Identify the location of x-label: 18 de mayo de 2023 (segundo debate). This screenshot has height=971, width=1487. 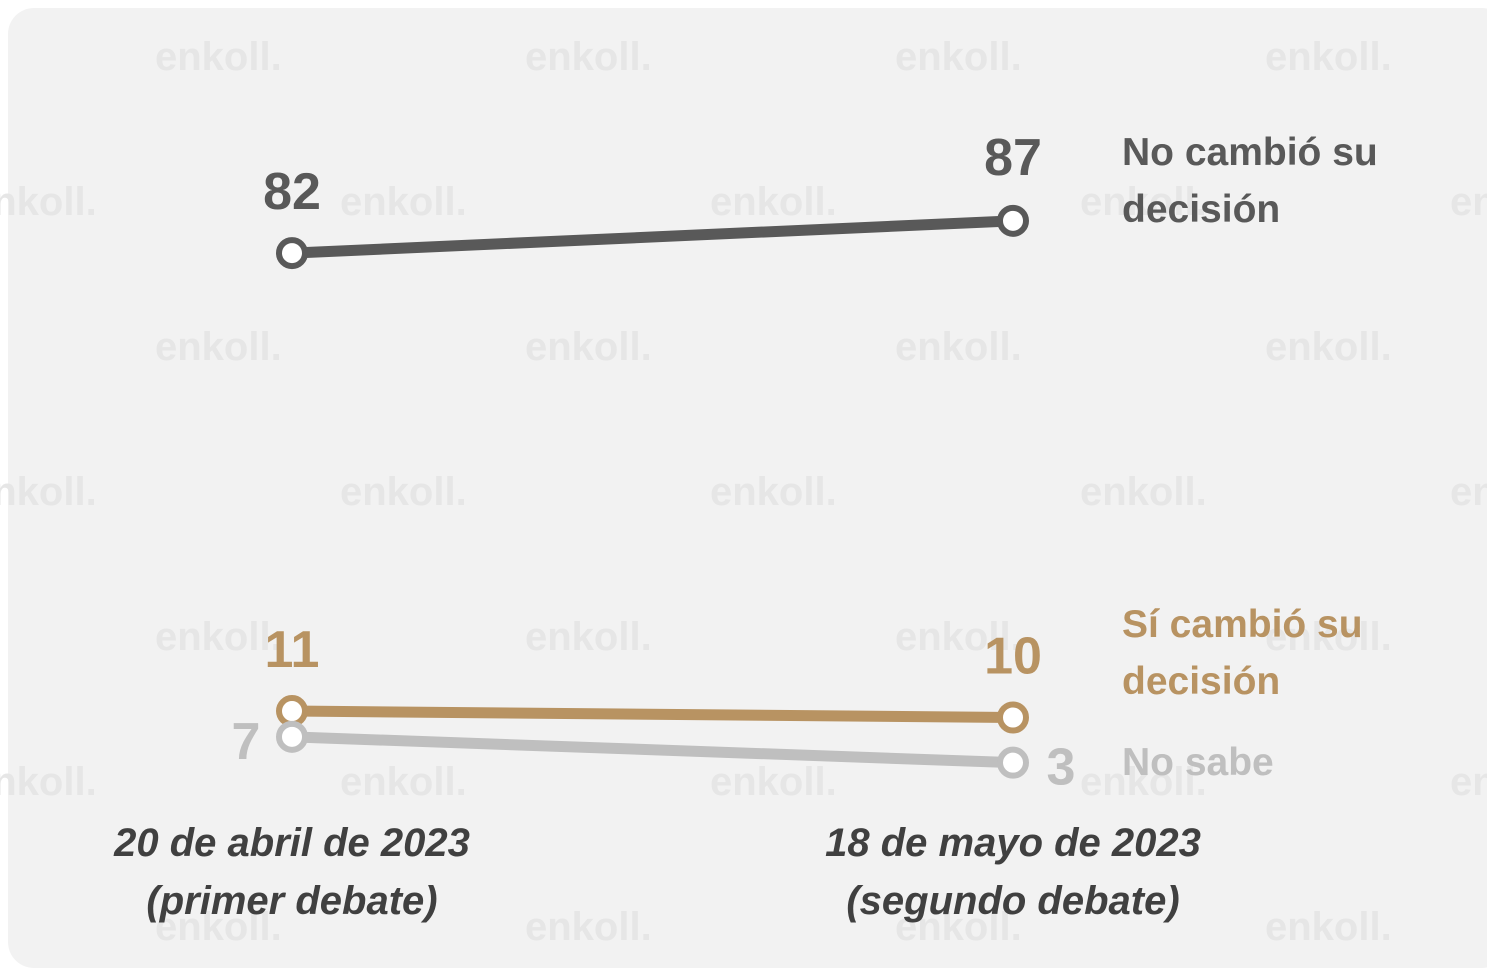
(1013, 872).